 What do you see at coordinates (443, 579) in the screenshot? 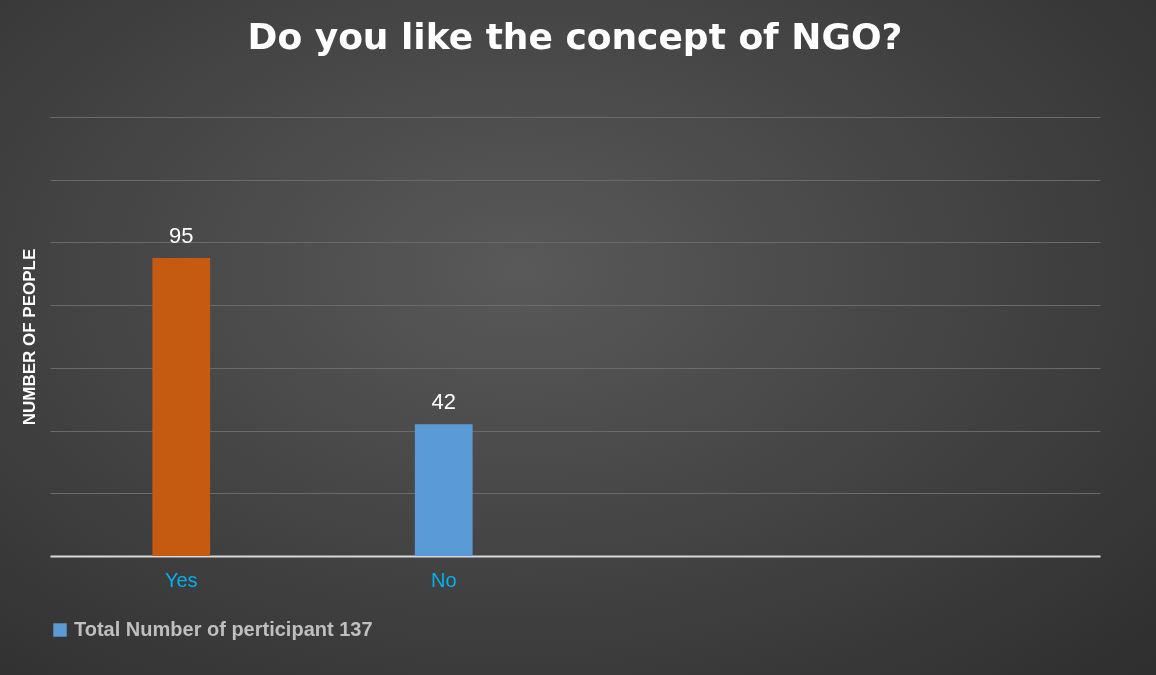
I see `x-tick-label: No` at bounding box center [443, 579].